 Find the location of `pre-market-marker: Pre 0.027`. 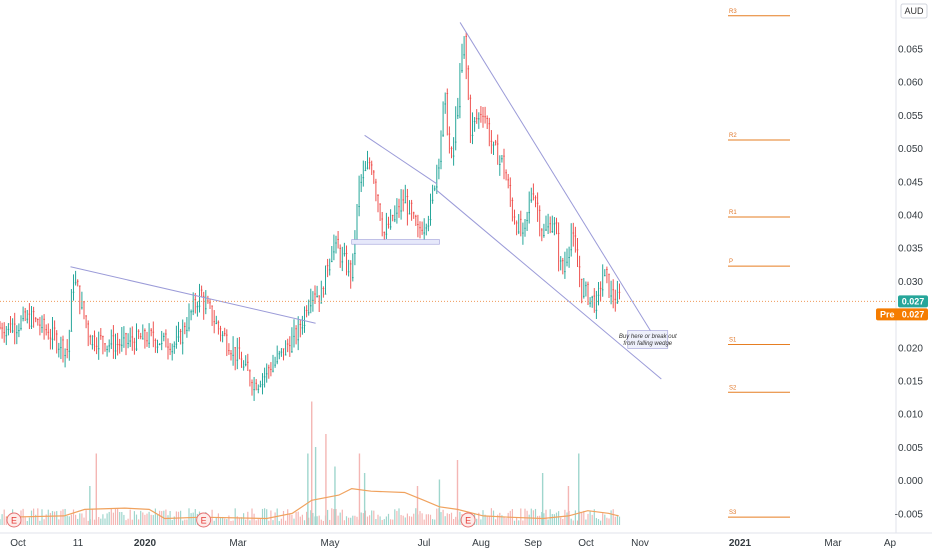

pre-market-marker: Pre 0.027 is located at coordinates (902, 314).